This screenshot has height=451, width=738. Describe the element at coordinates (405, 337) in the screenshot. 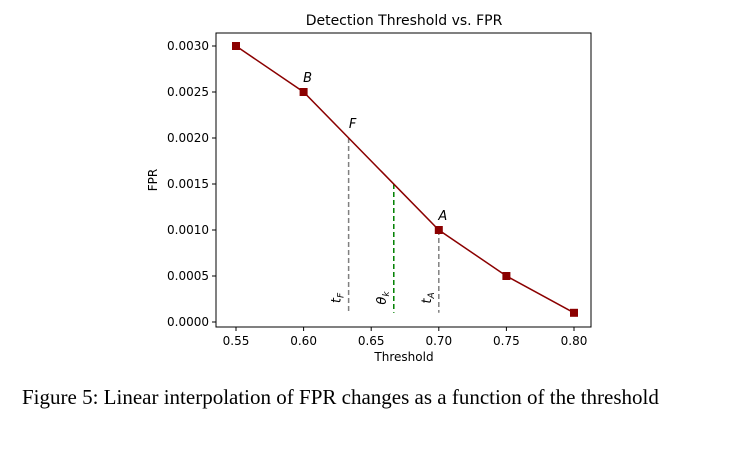

I see `x-axis: 0.55 0.60 0.65 0.70 0.75 0.80` at that location.